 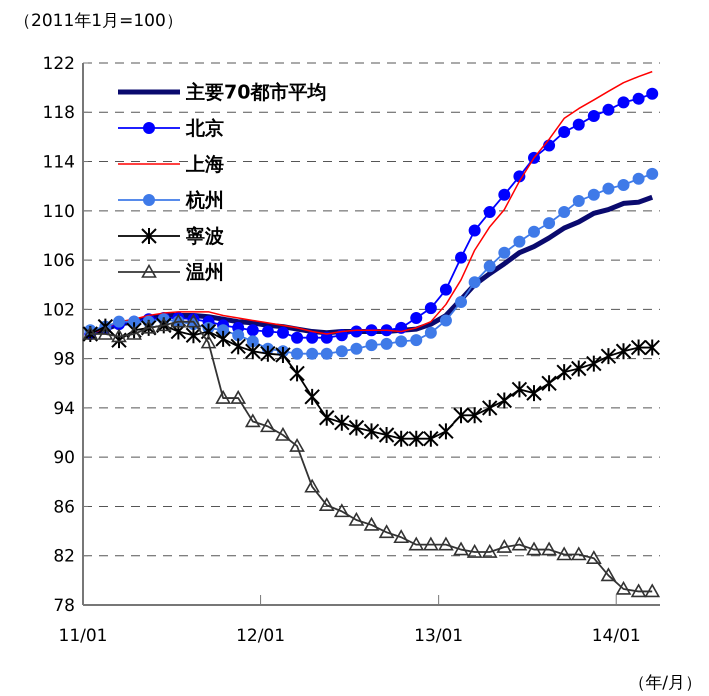 I want to click on x-axis-title: （年/月）, so click(x=665, y=683).